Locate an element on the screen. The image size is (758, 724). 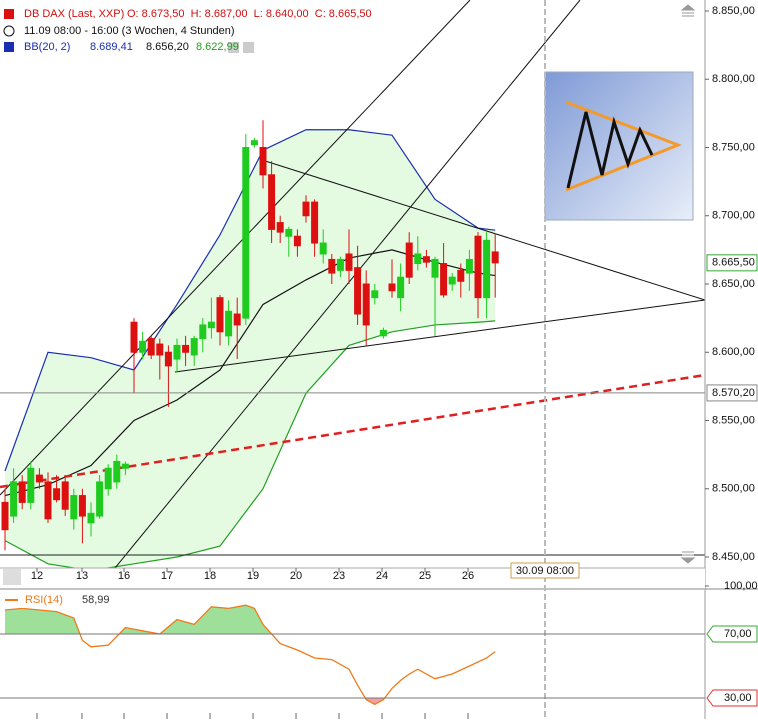
x-tick-label: 24 is located at coordinates (382, 576).